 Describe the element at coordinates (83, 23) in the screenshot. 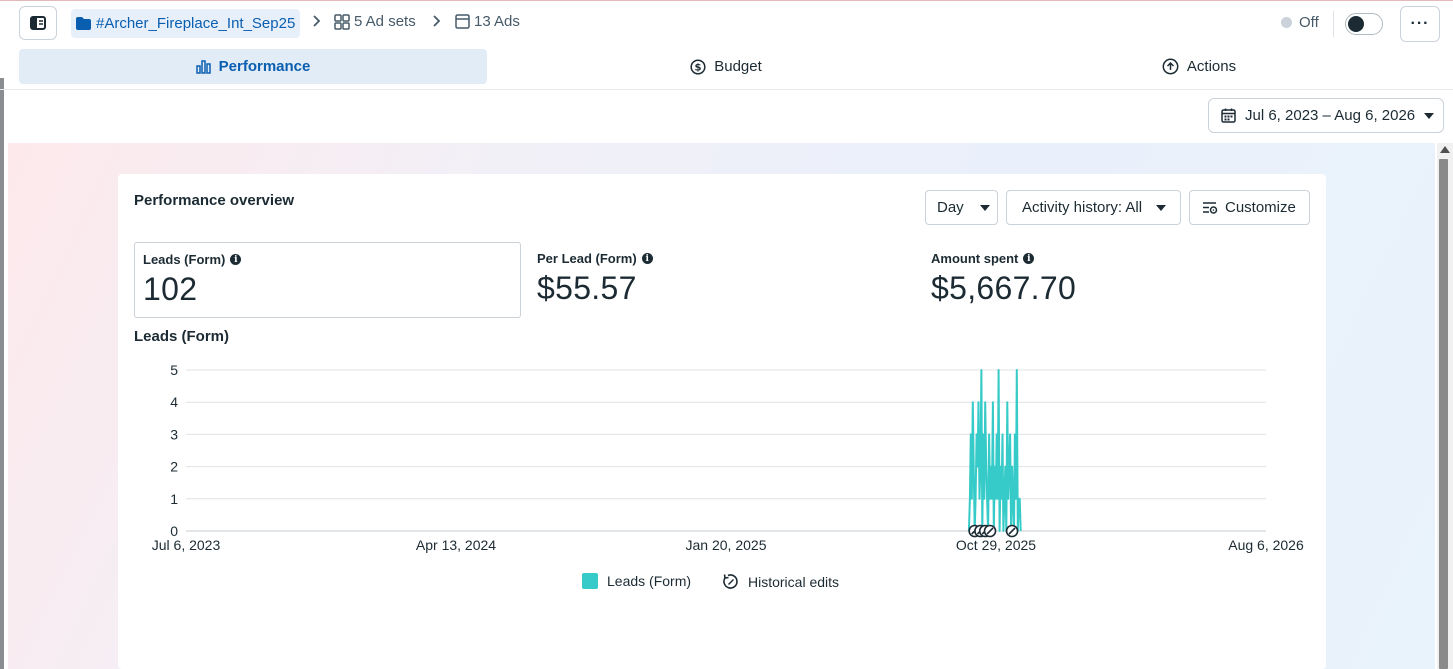

I see `folder-icon` at that location.